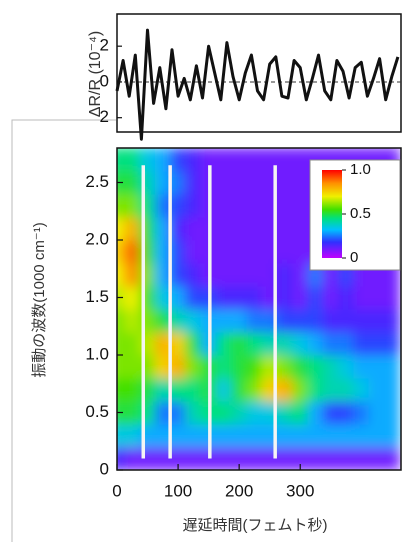 This screenshot has height=547, width=406. I want to click on y-axis-label: 振動の波数(1000 cm⁻¹), so click(39, 299).